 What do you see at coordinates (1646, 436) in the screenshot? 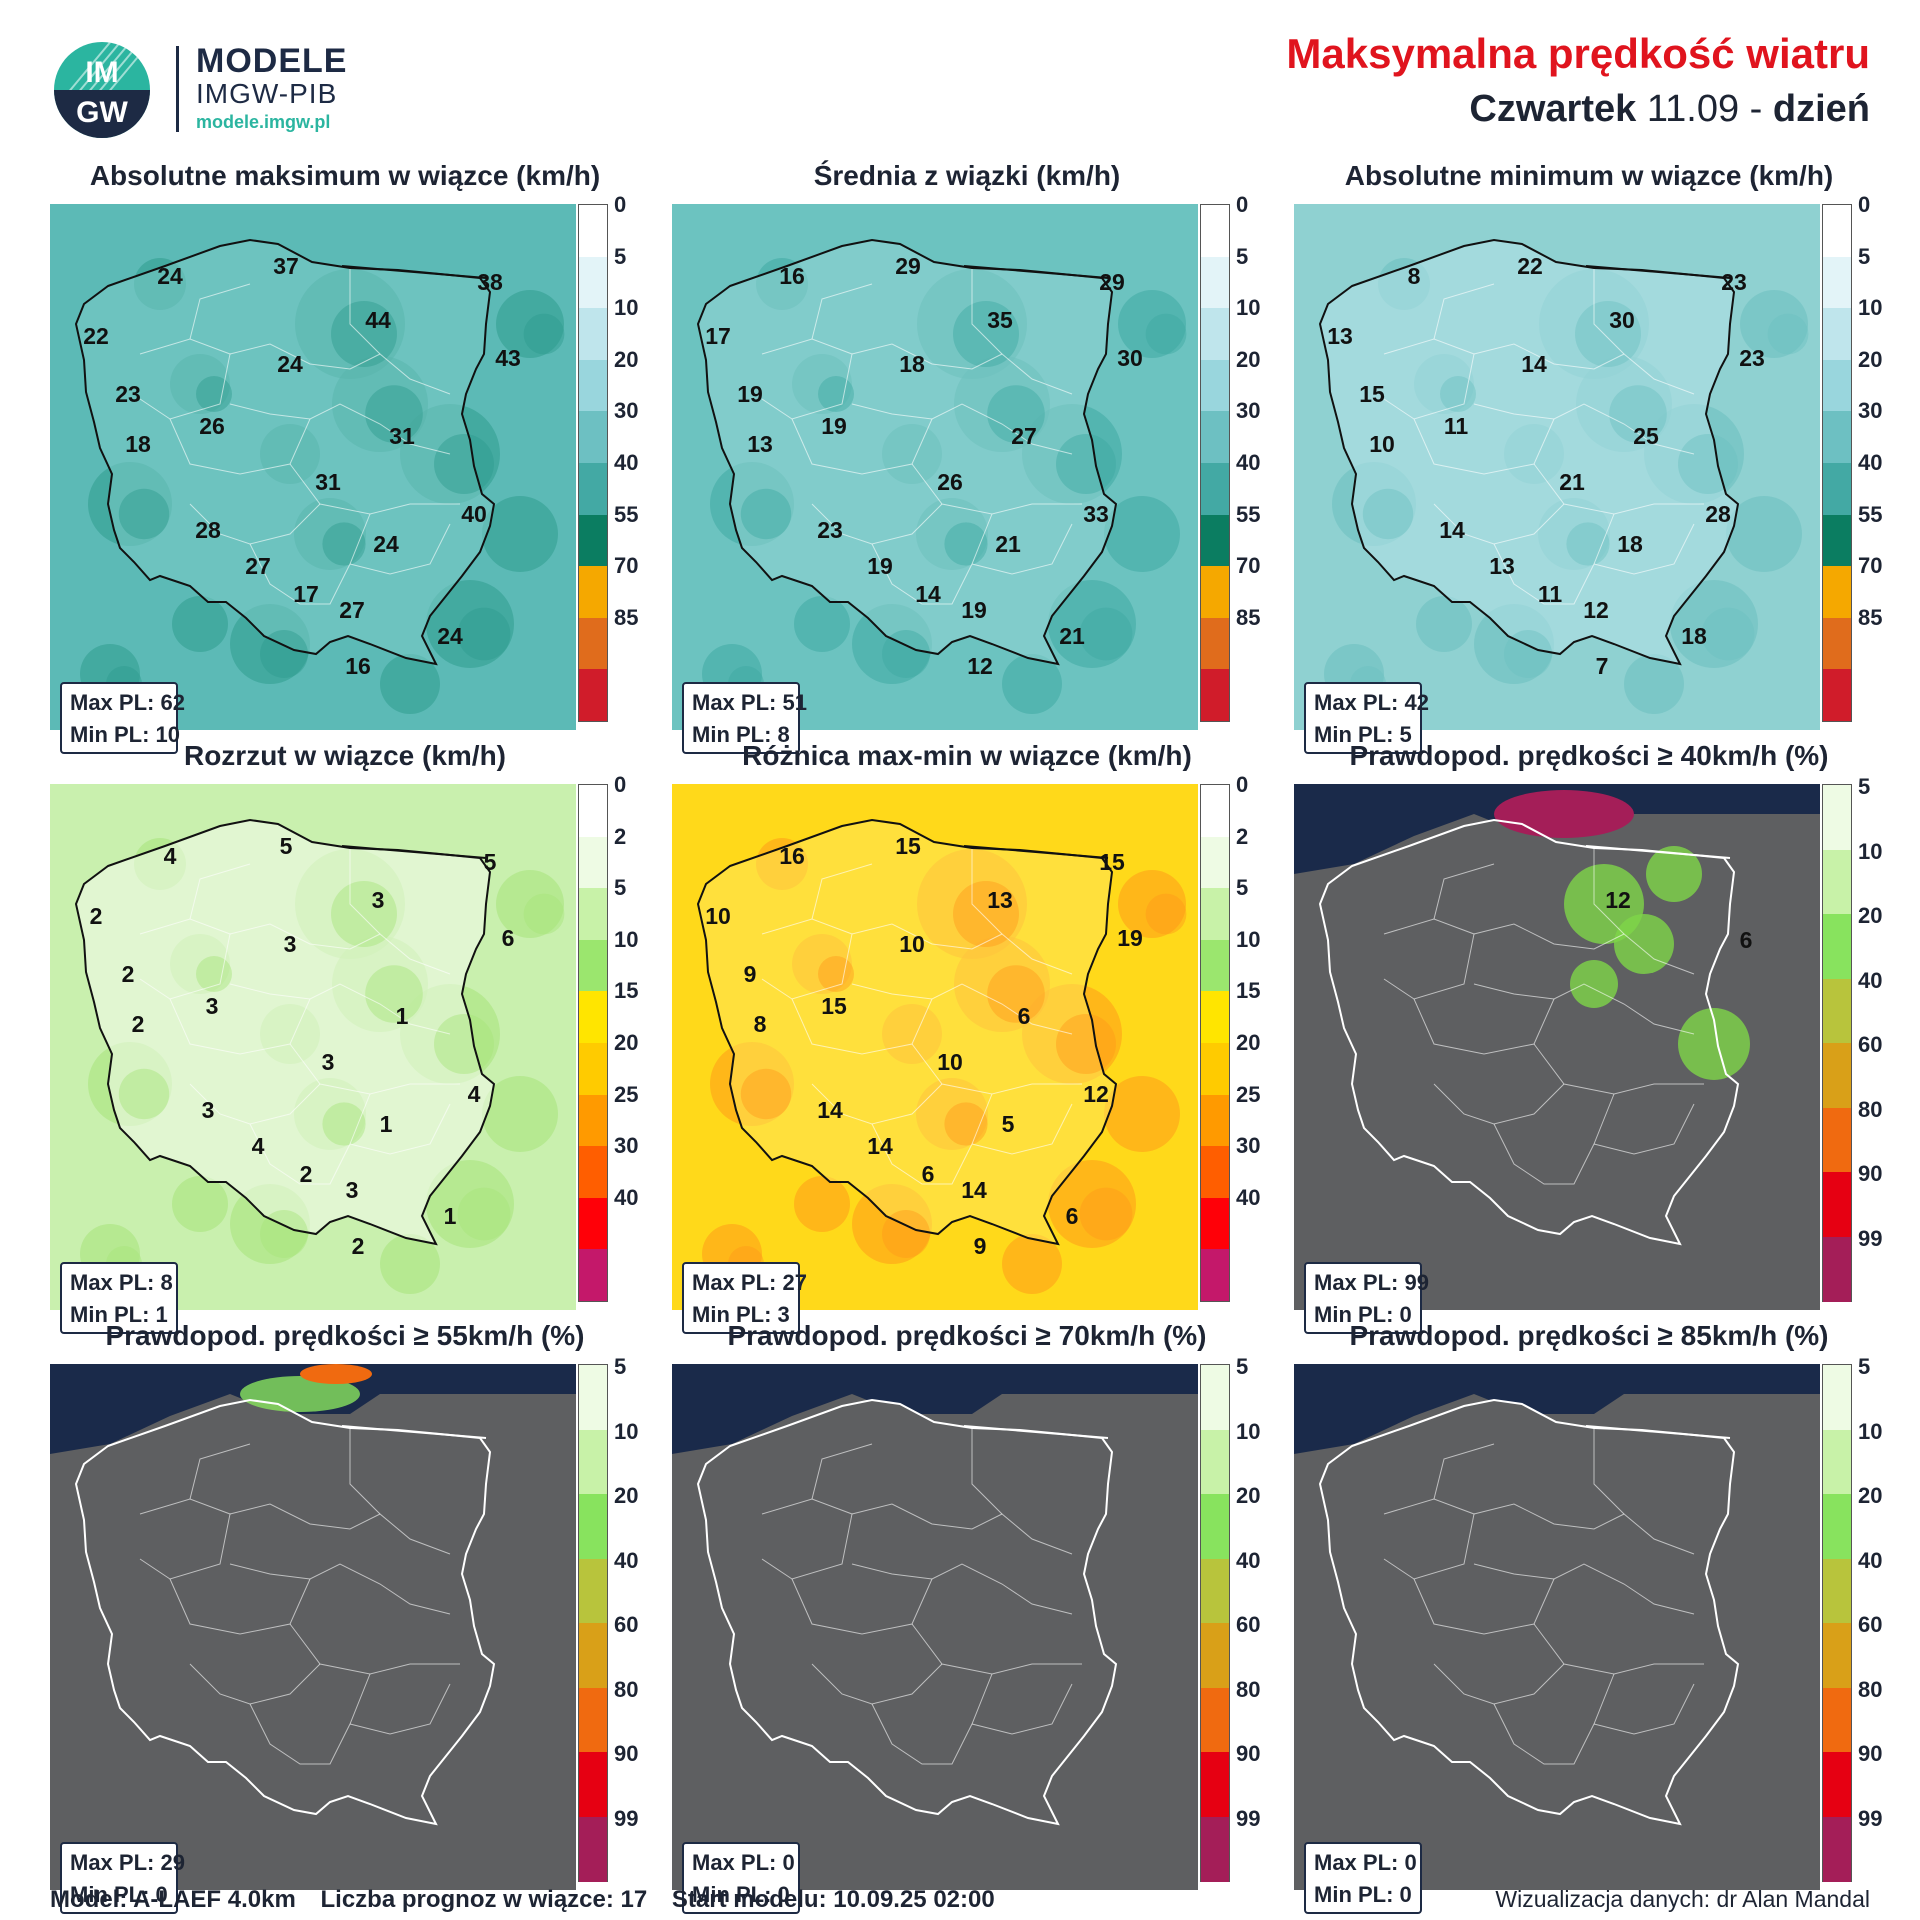
I see `map-value-label: 25` at bounding box center [1646, 436].